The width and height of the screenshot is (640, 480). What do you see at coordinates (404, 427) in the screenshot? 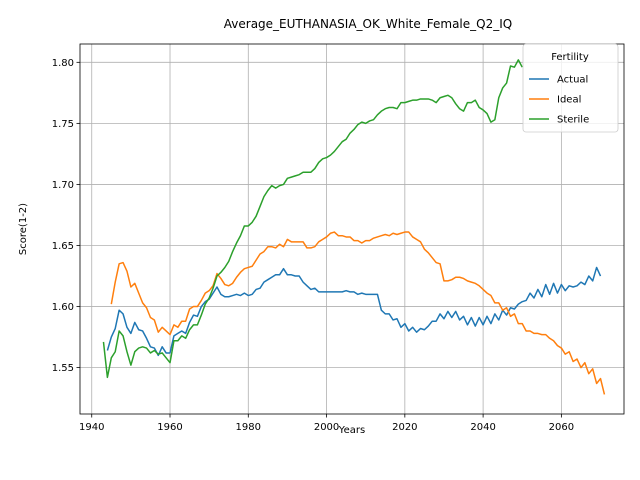
I see `x-tick-label: 2020` at bounding box center [404, 427].